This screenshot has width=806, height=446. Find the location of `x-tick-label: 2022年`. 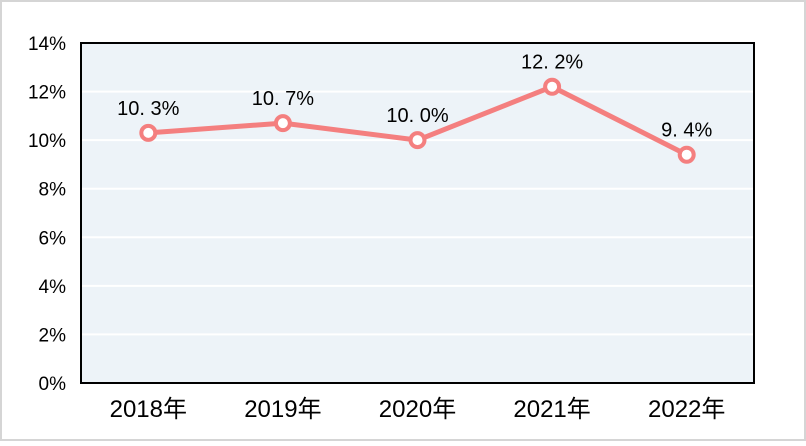

x-tick-label: 2022年 is located at coordinates (686, 409).